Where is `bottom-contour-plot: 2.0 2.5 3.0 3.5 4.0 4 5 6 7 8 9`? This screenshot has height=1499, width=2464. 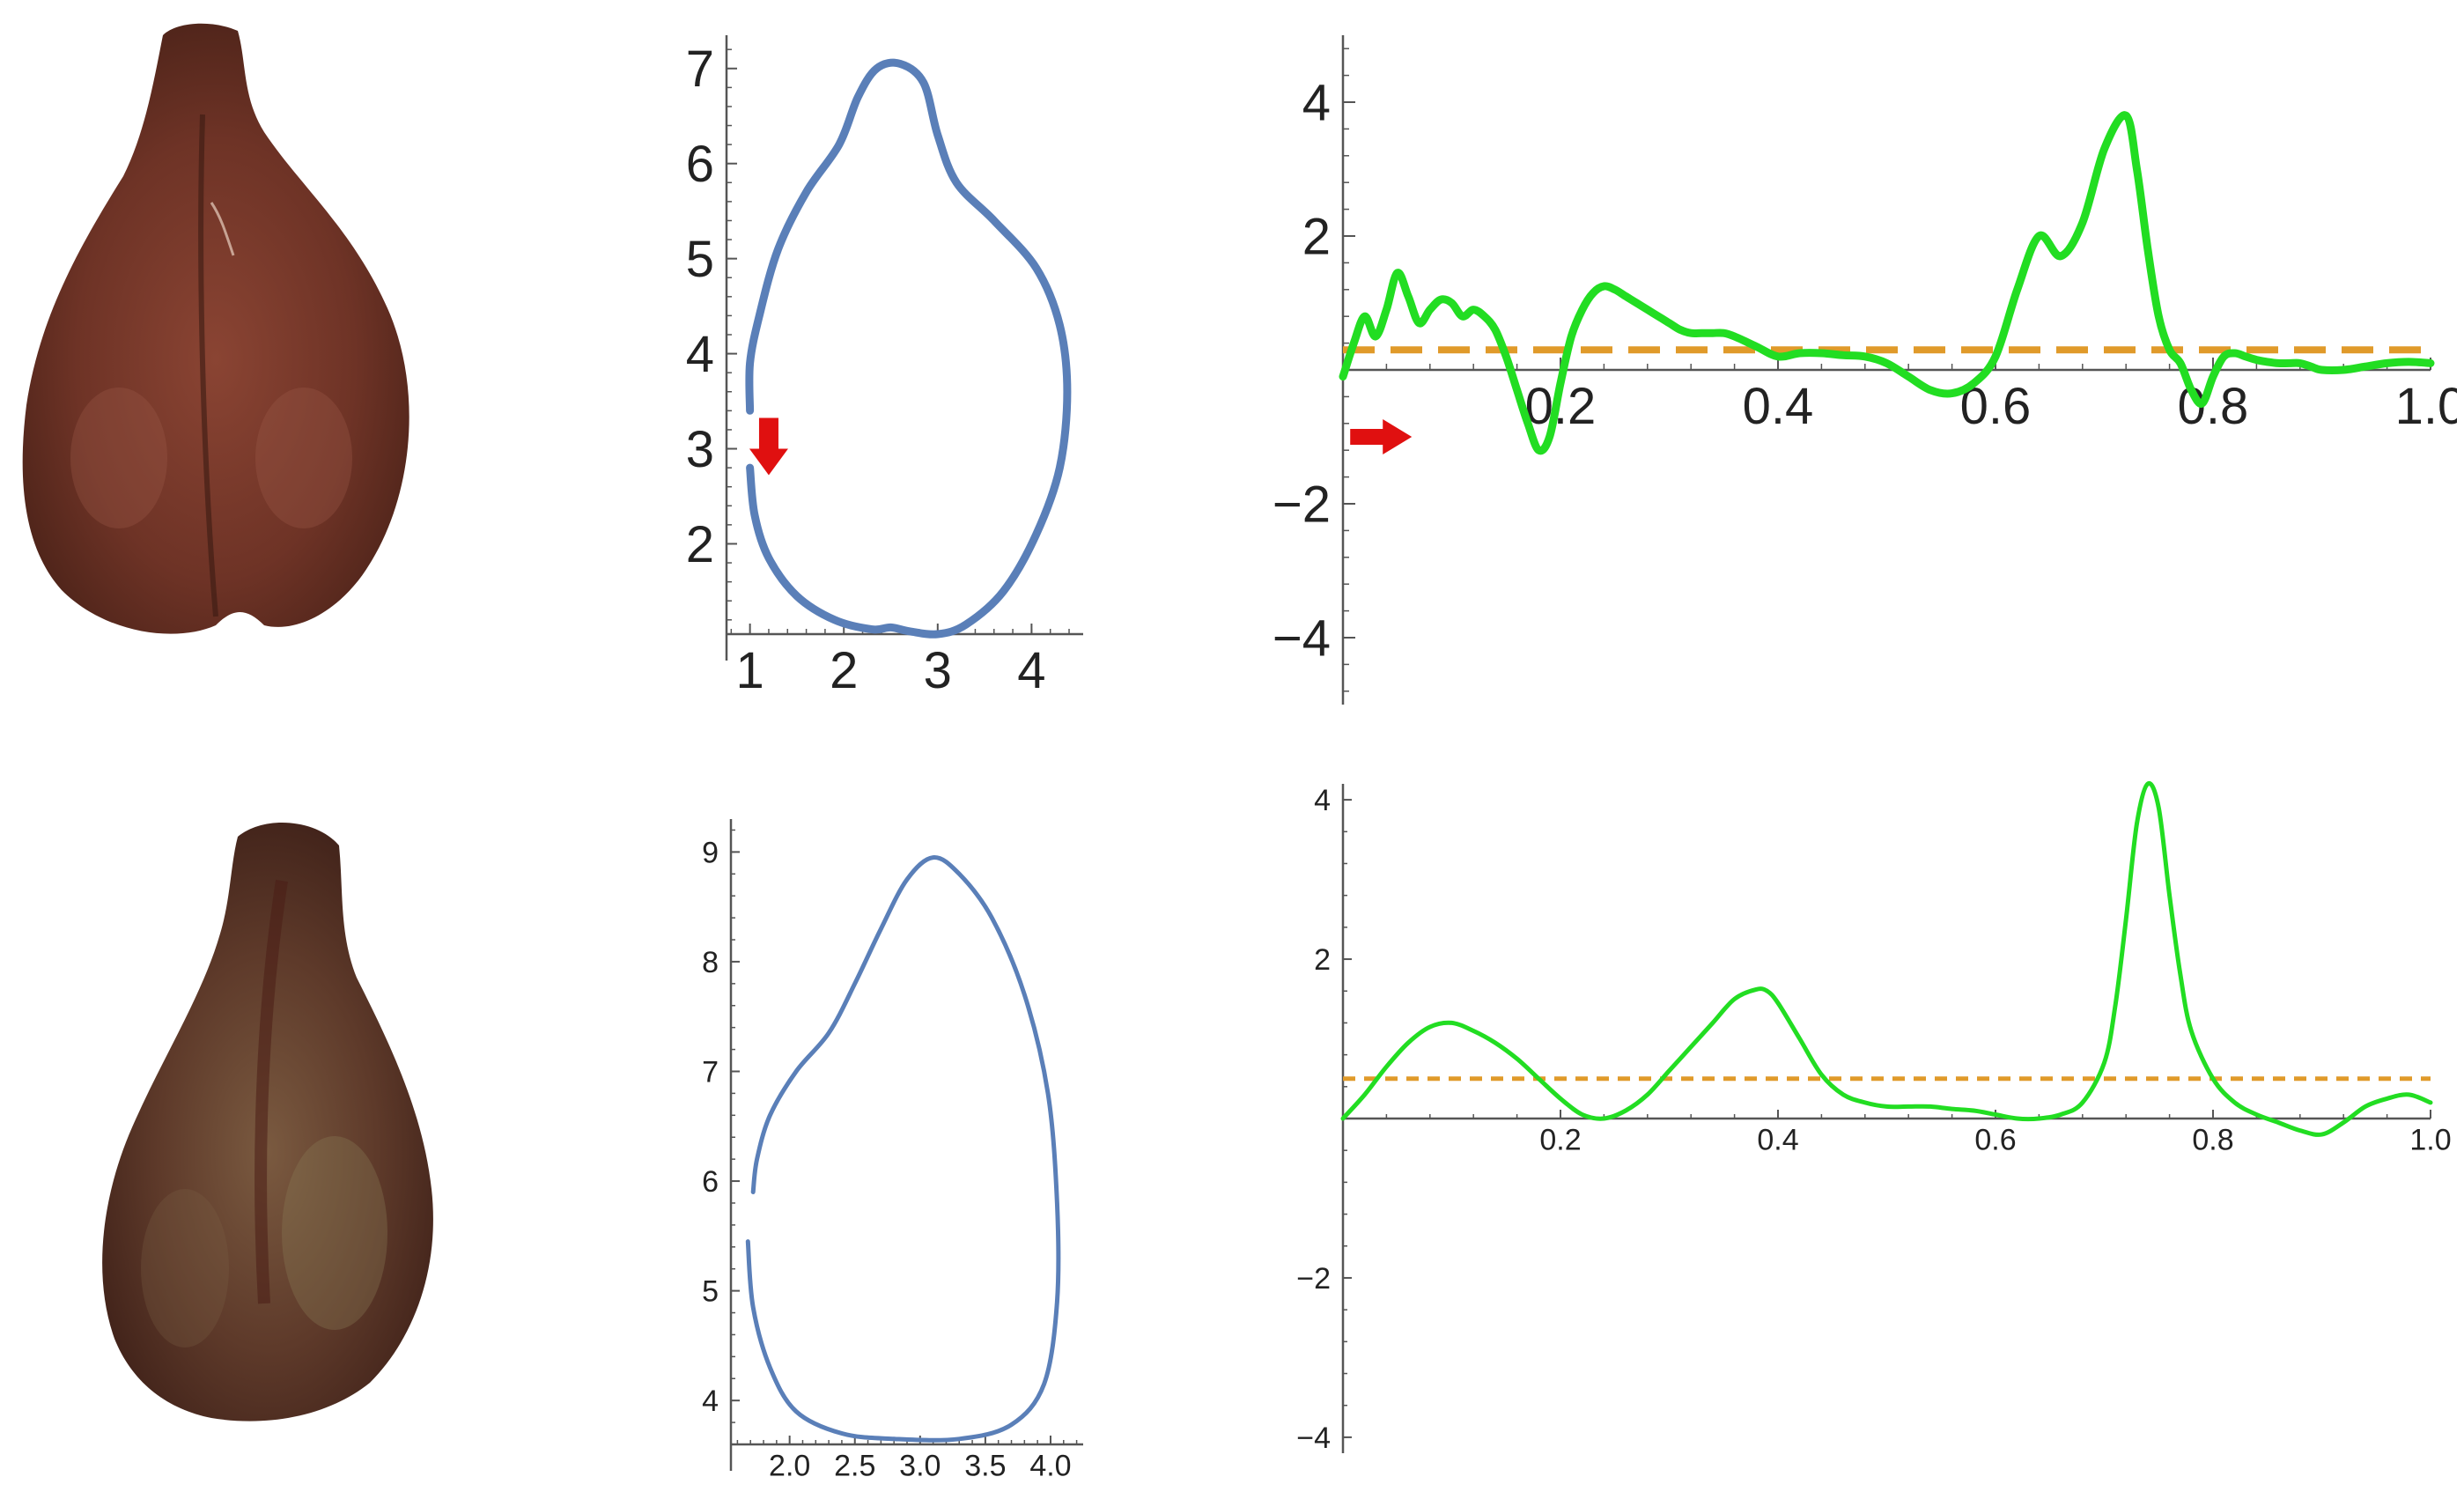 bottom-contour-plot: 2.0 2.5 3.0 3.5 4.0 4 5 6 7 8 9 is located at coordinates (892, 1151).